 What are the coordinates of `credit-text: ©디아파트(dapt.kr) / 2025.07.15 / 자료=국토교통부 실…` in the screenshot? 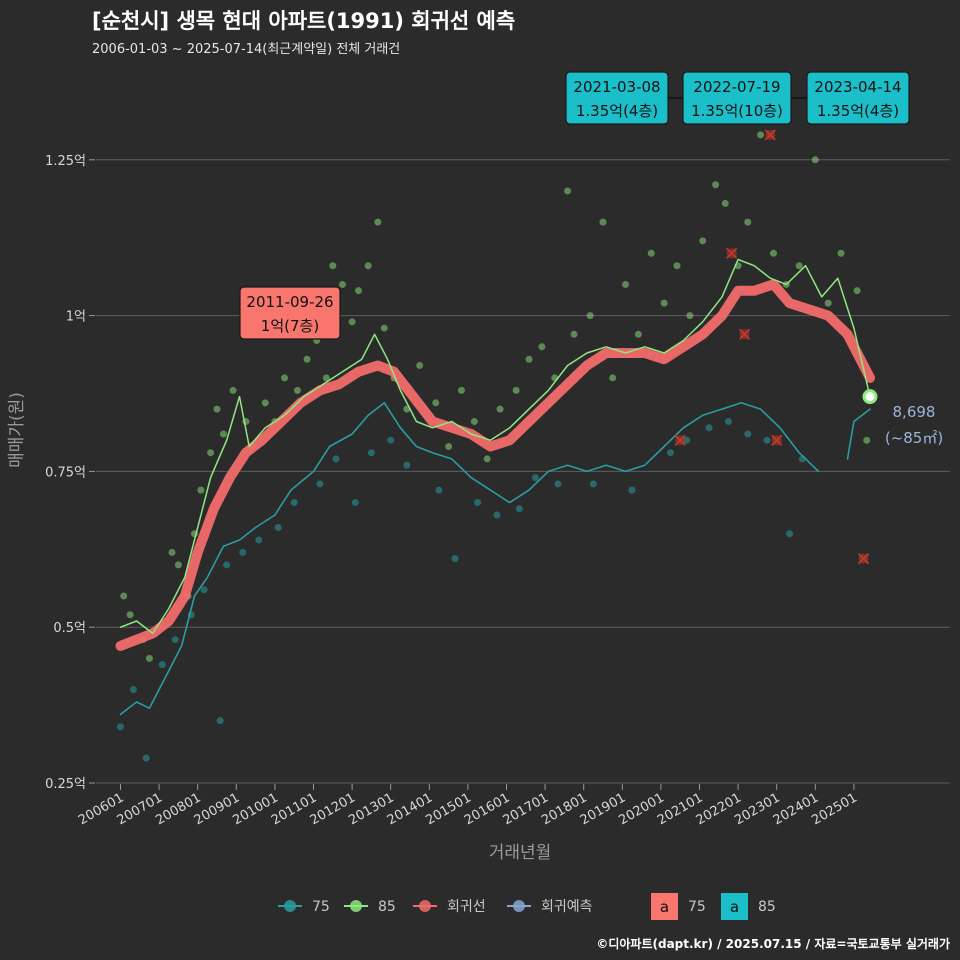 It's located at (773, 943).